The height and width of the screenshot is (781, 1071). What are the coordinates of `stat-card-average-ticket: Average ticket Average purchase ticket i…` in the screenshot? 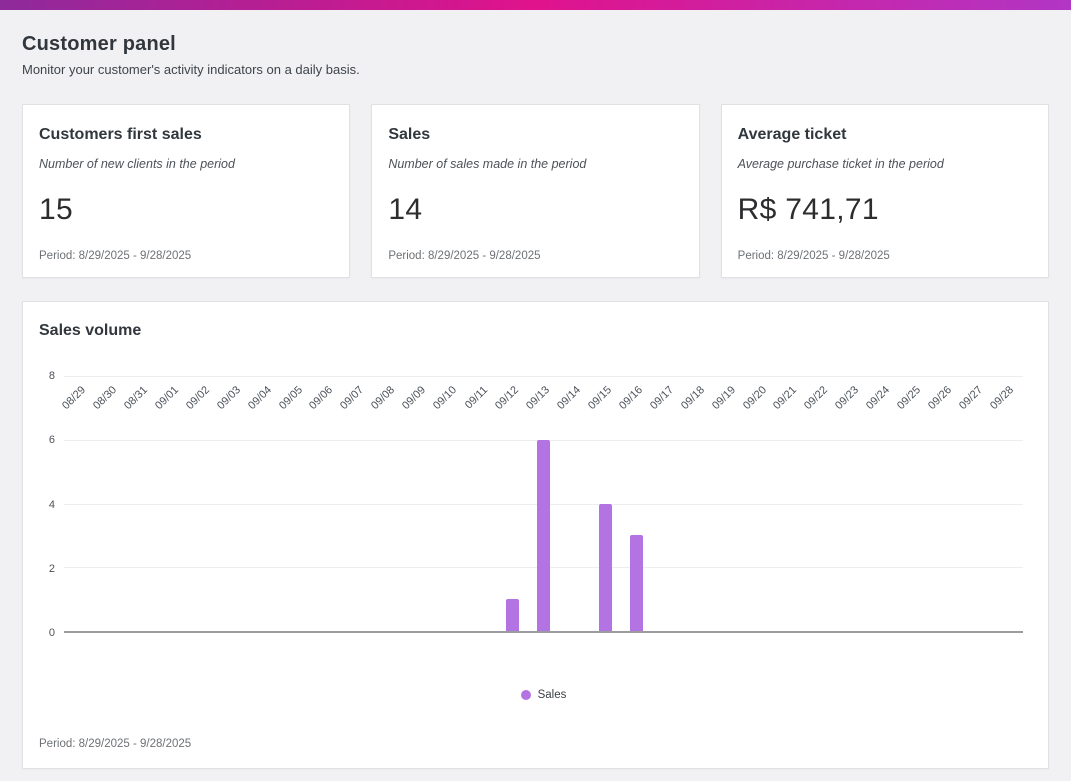 It's located at (884, 191).